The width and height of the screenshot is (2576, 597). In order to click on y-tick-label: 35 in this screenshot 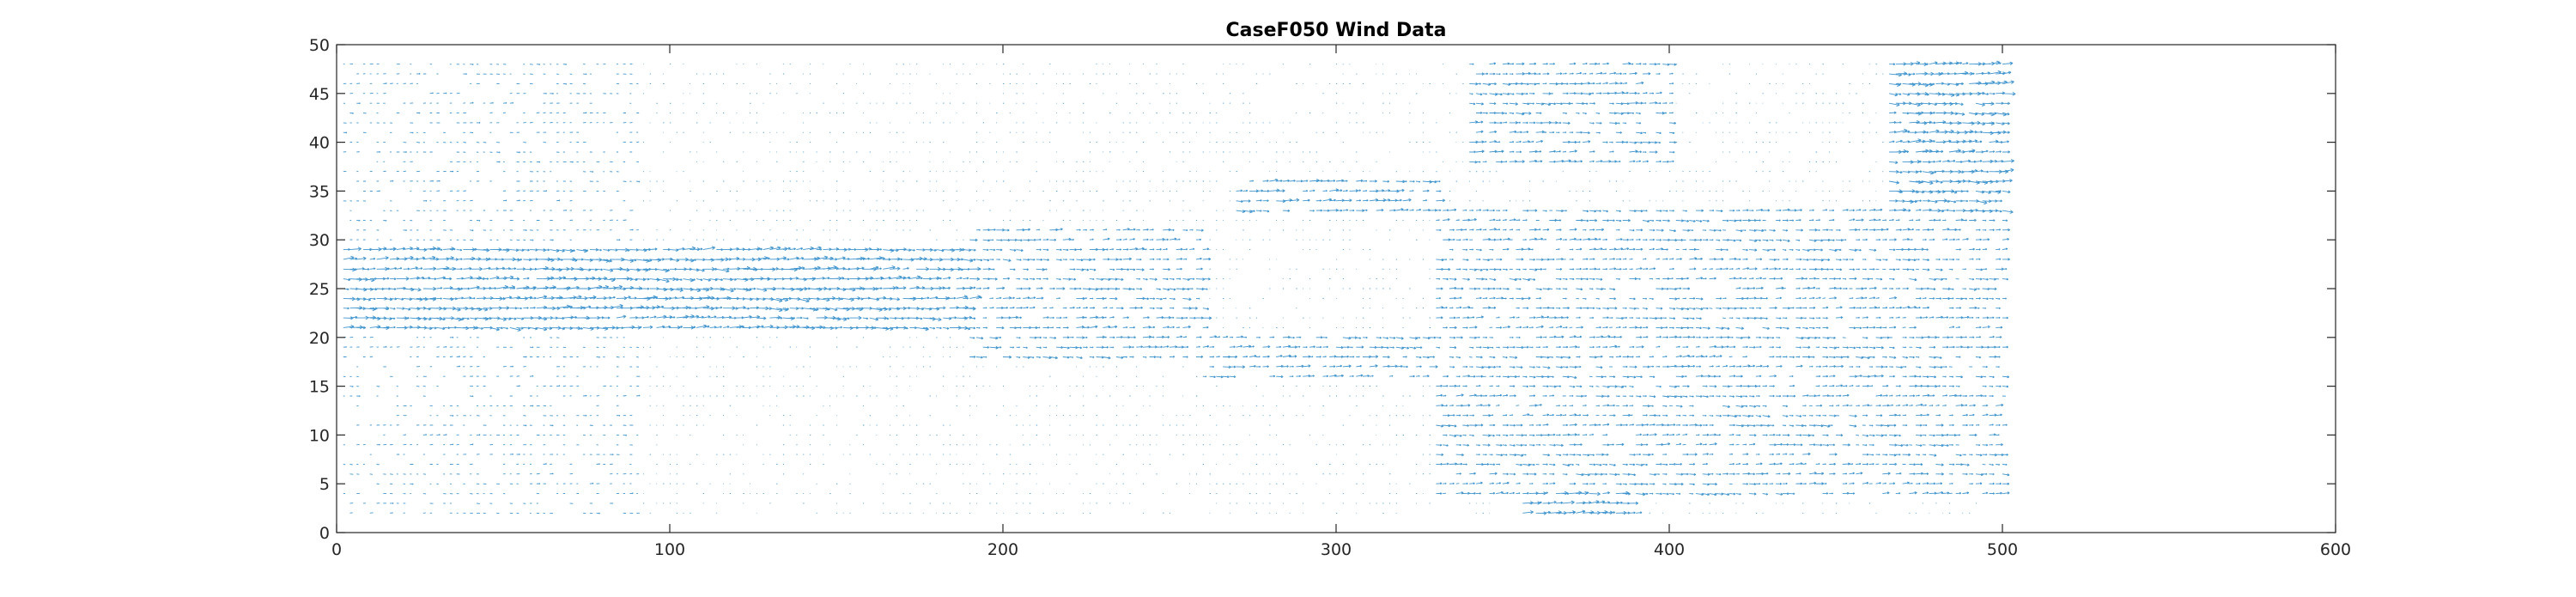, I will do `click(319, 191)`.